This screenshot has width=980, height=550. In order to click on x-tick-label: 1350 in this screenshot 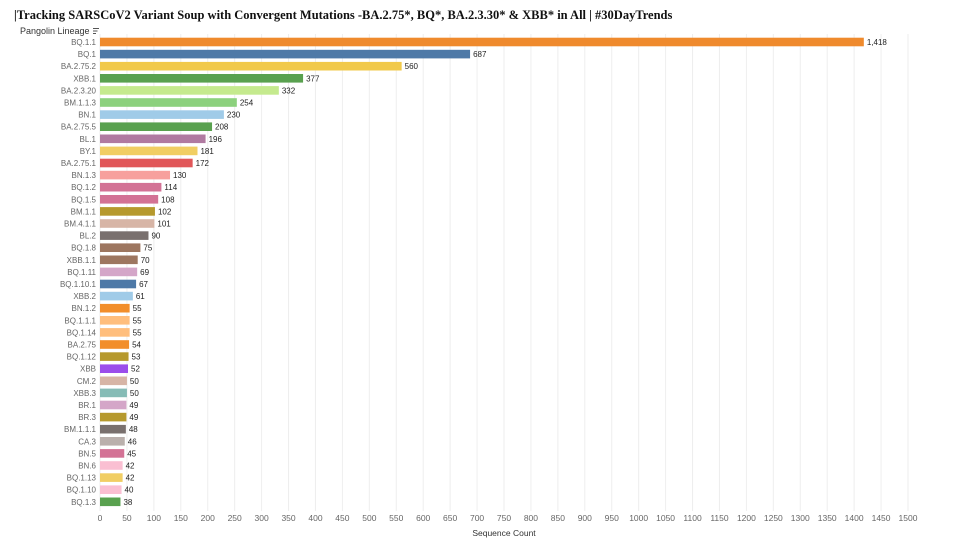, I will do `click(827, 518)`.